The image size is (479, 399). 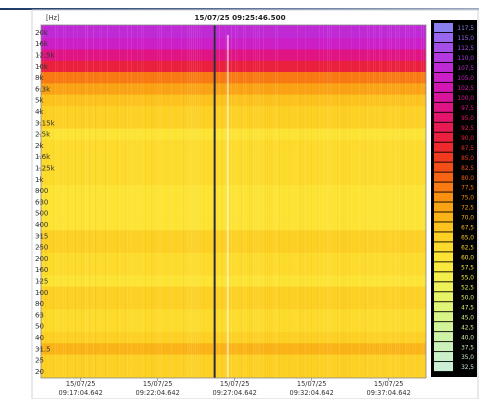 What do you see at coordinates (467, 179) in the screenshot?
I see `colorbar-label: 80,0` at bounding box center [467, 179].